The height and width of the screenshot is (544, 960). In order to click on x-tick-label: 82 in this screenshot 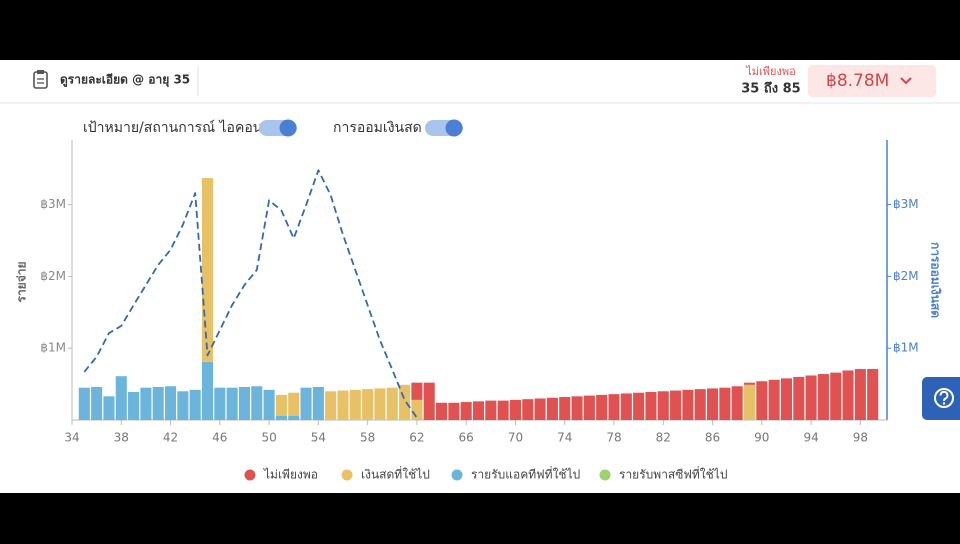, I will do `click(663, 438)`.